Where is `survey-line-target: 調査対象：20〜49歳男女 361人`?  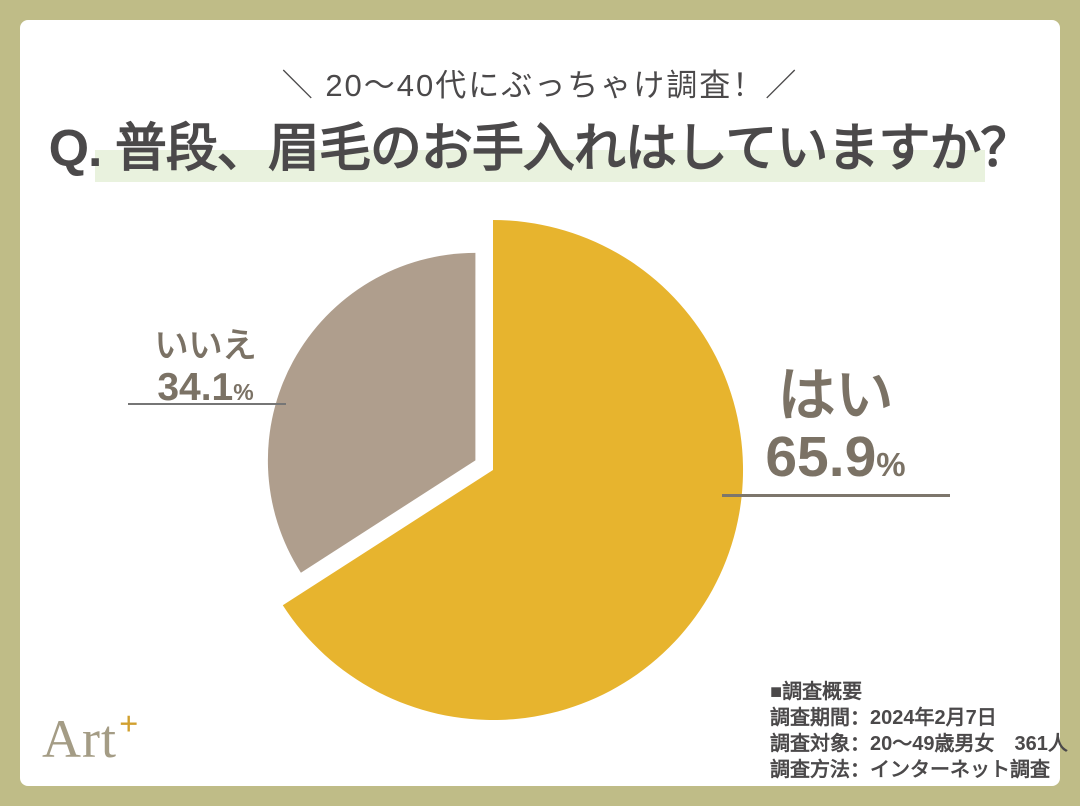 survey-line-target: 調査対象：20〜49歳男女 361人 is located at coordinates (919, 744).